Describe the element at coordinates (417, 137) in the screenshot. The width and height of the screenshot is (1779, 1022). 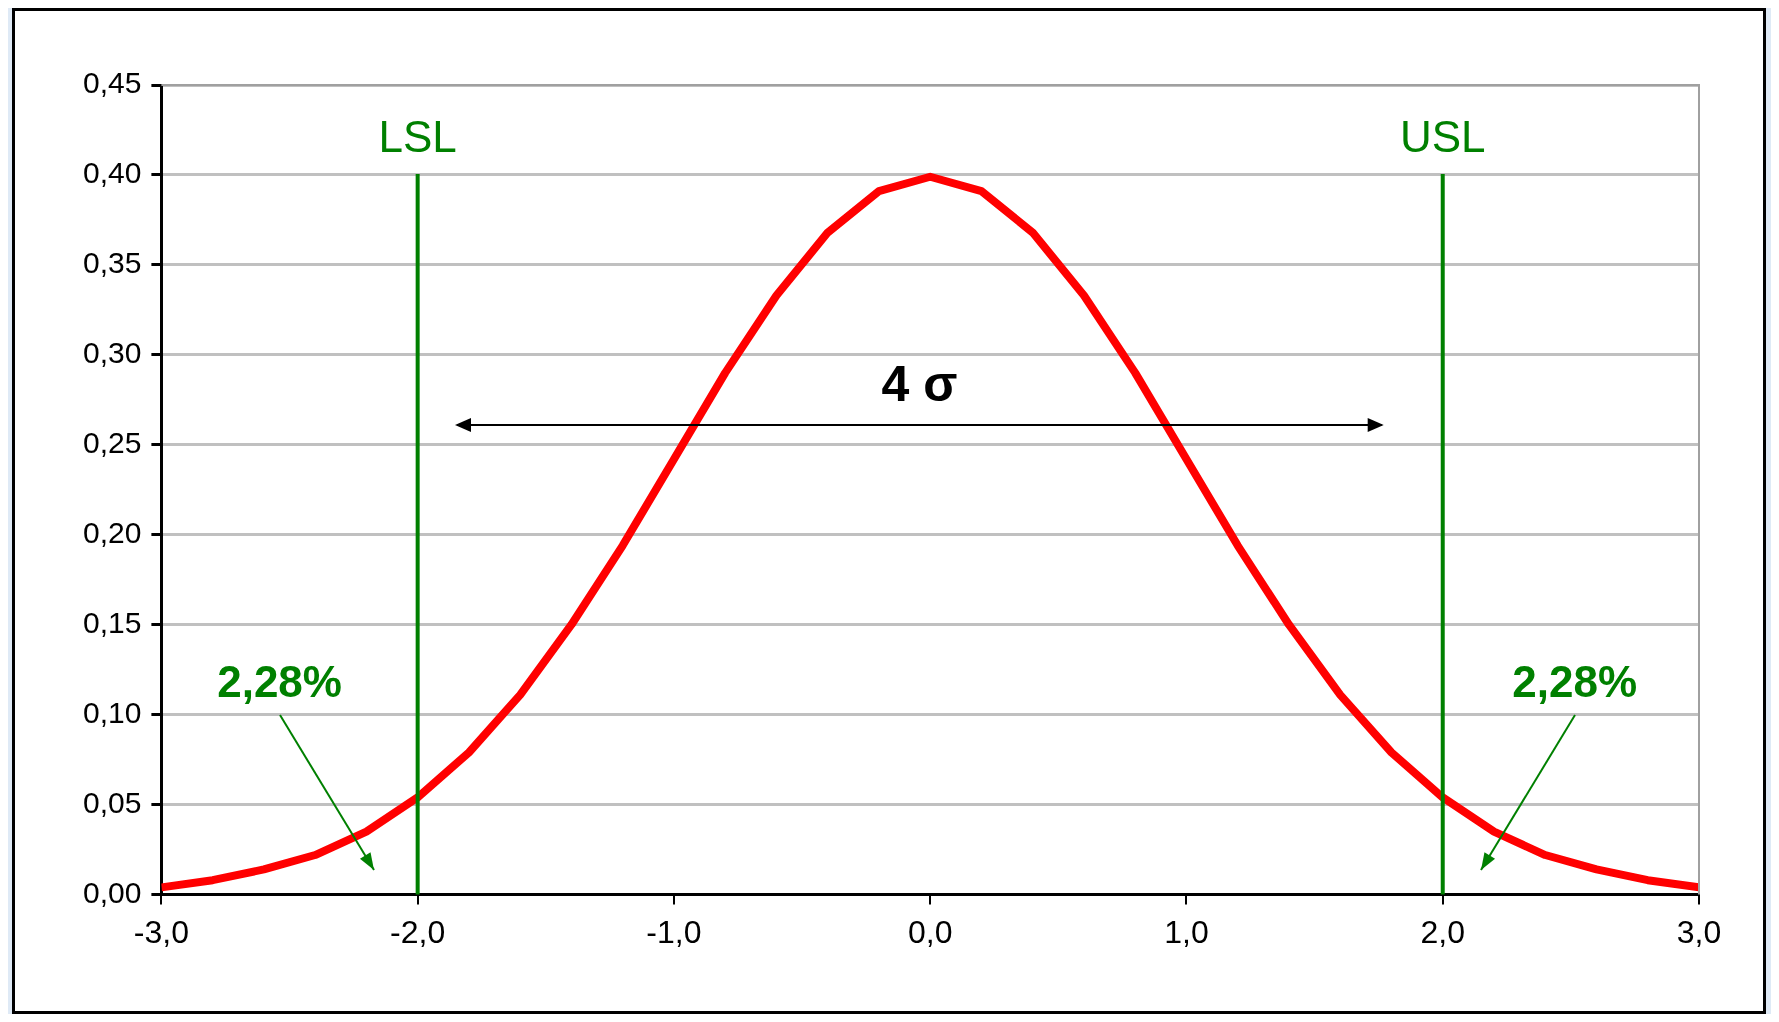
I see `ref-line-label: LSL` at that location.